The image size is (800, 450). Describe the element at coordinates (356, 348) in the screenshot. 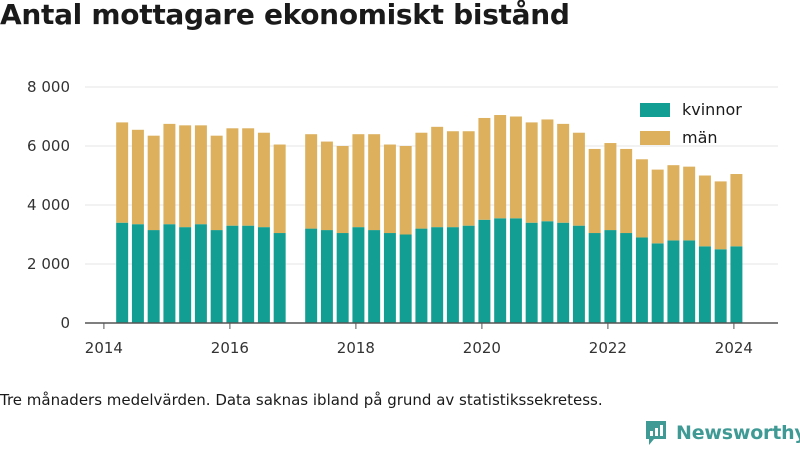

I see `x-tick-label: 2018` at that location.